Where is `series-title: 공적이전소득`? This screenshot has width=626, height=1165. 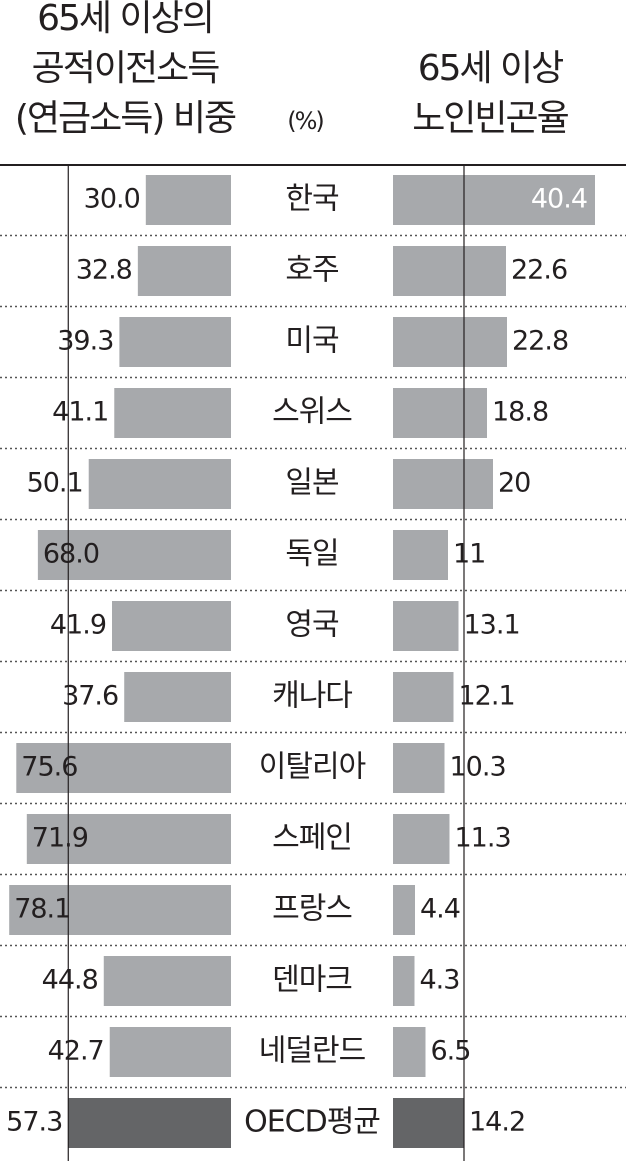
series-title: 공적이전소득 is located at coordinates (126, 68).